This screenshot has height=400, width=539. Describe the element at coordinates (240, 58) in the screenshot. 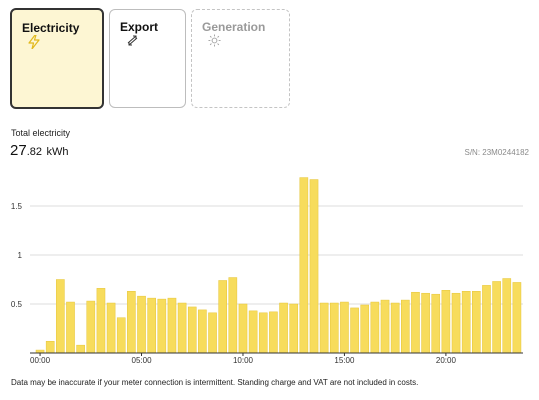

I see `tab-generation: Generation` at that location.